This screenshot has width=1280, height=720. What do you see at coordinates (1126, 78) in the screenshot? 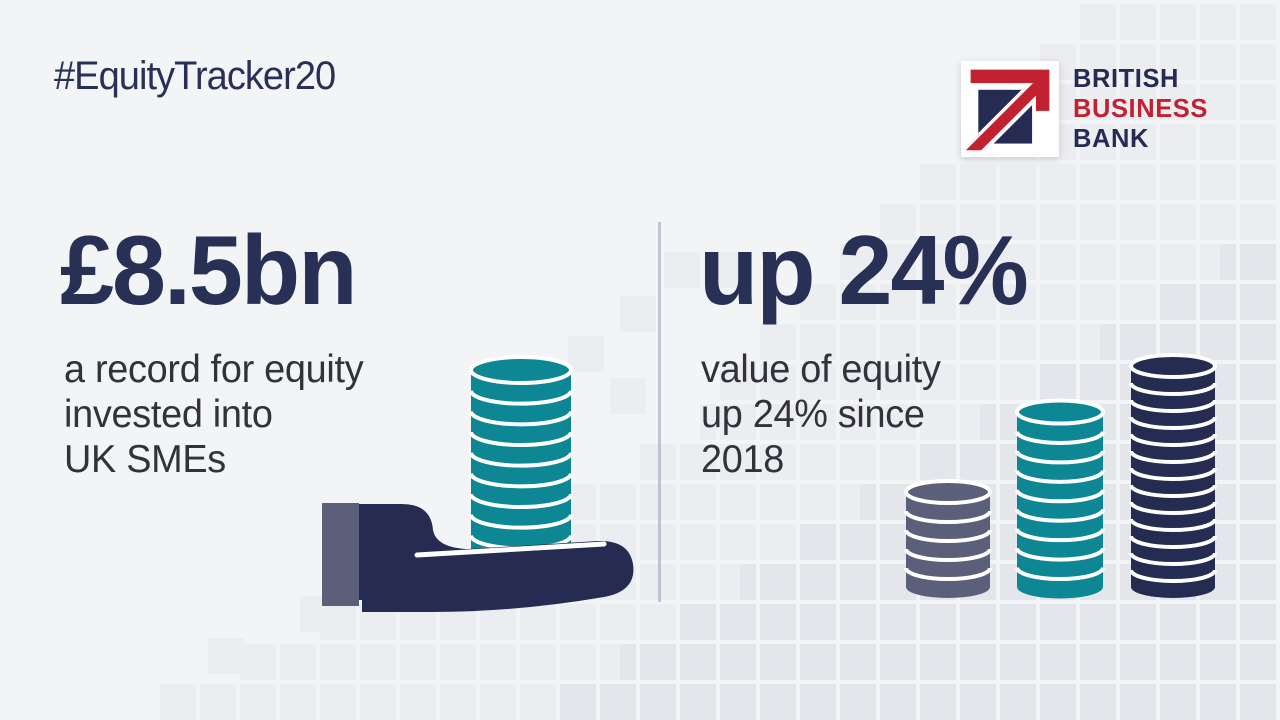
I see `logo-line: BRITISH` at bounding box center [1126, 78].